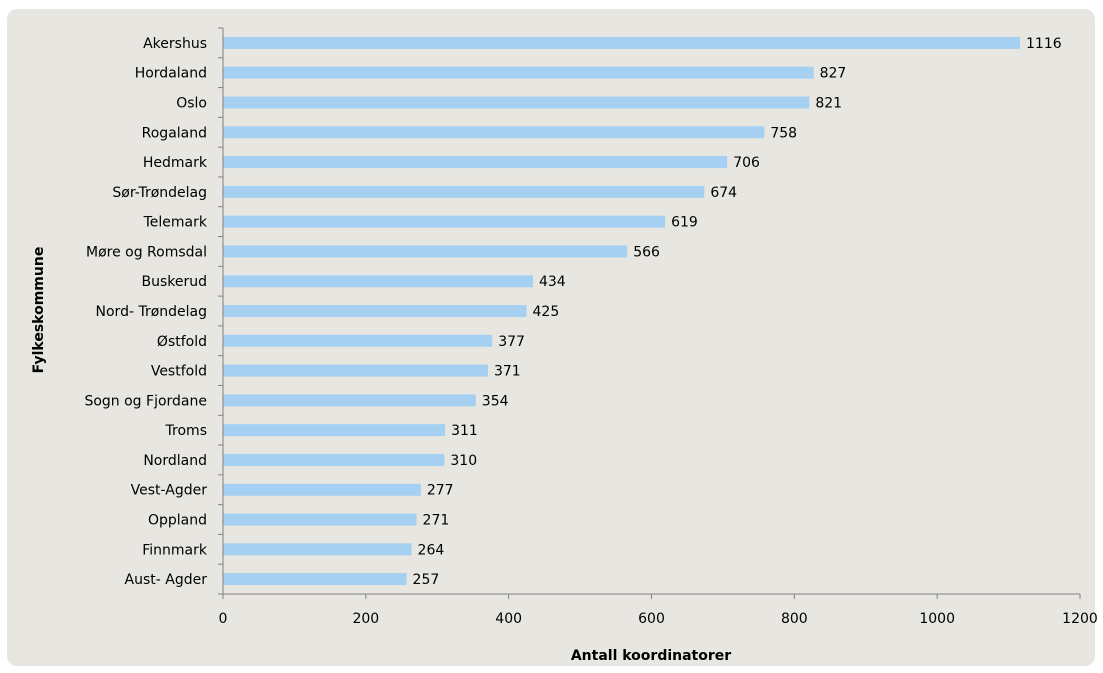 The height and width of the screenshot is (673, 1103). Describe the element at coordinates (552, 282) in the screenshot. I see `data-label-8: 434` at that location.